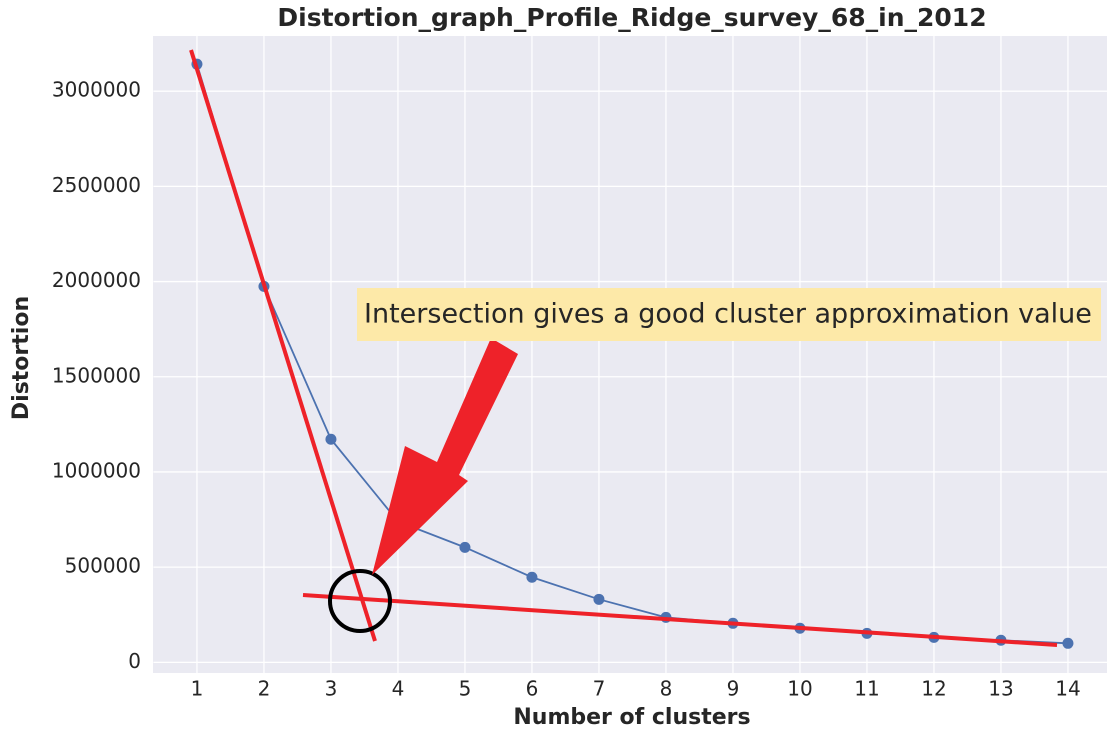  What do you see at coordinates (264, 689) in the screenshot?
I see `x-tick-label: 2` at bounding box center [264, 689].